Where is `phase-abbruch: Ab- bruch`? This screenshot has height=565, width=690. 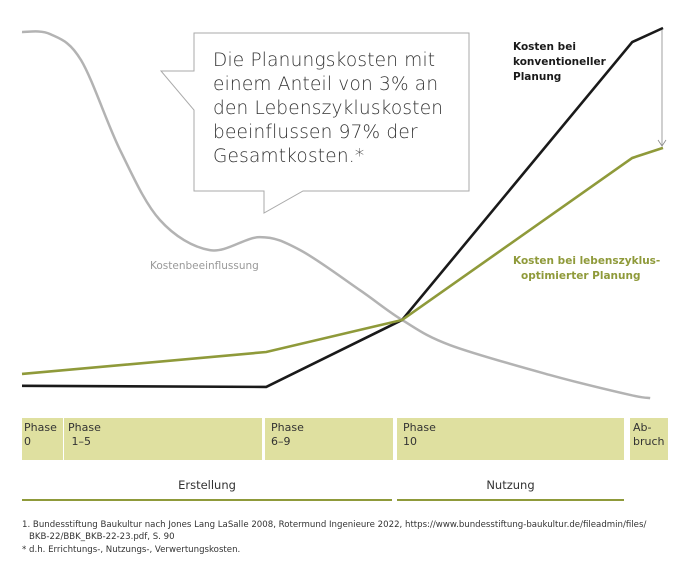 phase-abbruch: Ab- bruch is located at coordinates (649, 439).